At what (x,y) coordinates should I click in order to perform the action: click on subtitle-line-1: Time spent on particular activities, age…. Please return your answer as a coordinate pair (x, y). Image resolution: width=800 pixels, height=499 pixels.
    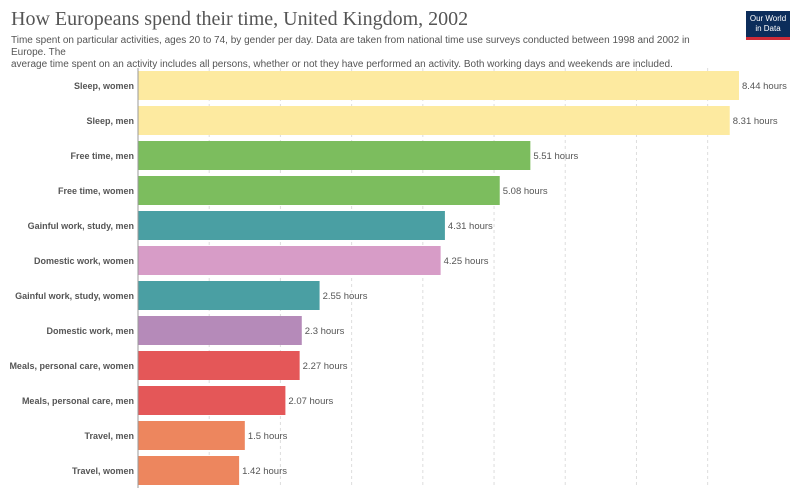
    Looking at the image, I should click on (350, 46).